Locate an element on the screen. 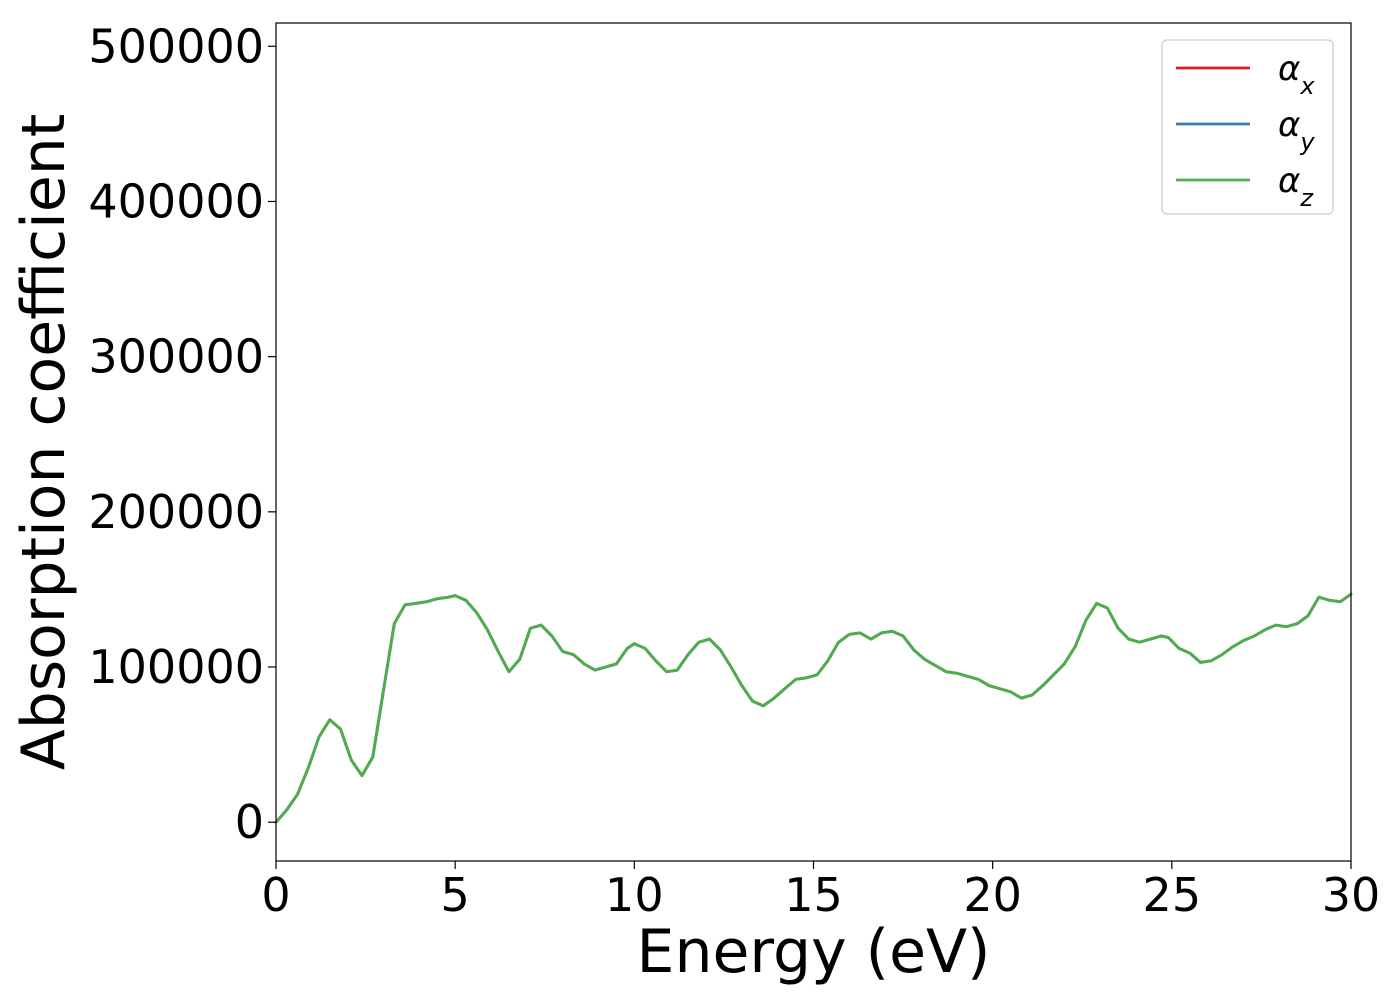  x-tick-label: 0 is located at coordinates (275, 895).